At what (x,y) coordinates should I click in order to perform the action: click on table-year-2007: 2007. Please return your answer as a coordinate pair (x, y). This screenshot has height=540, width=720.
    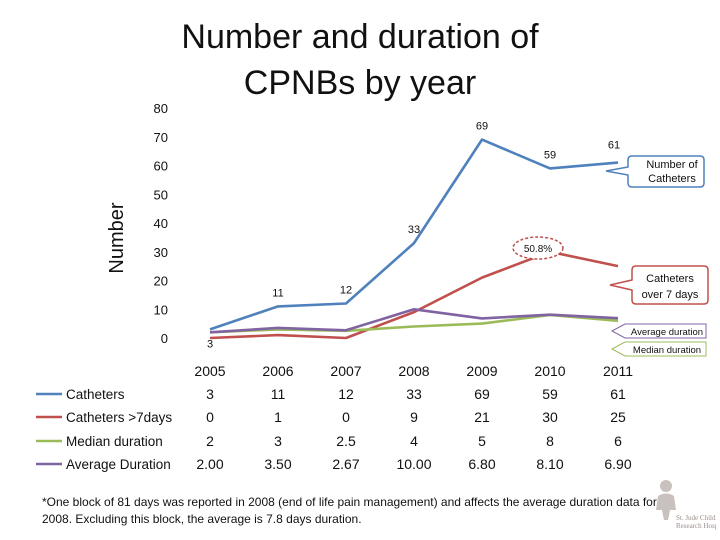
    Looking at the image, I should click on (345, 371).